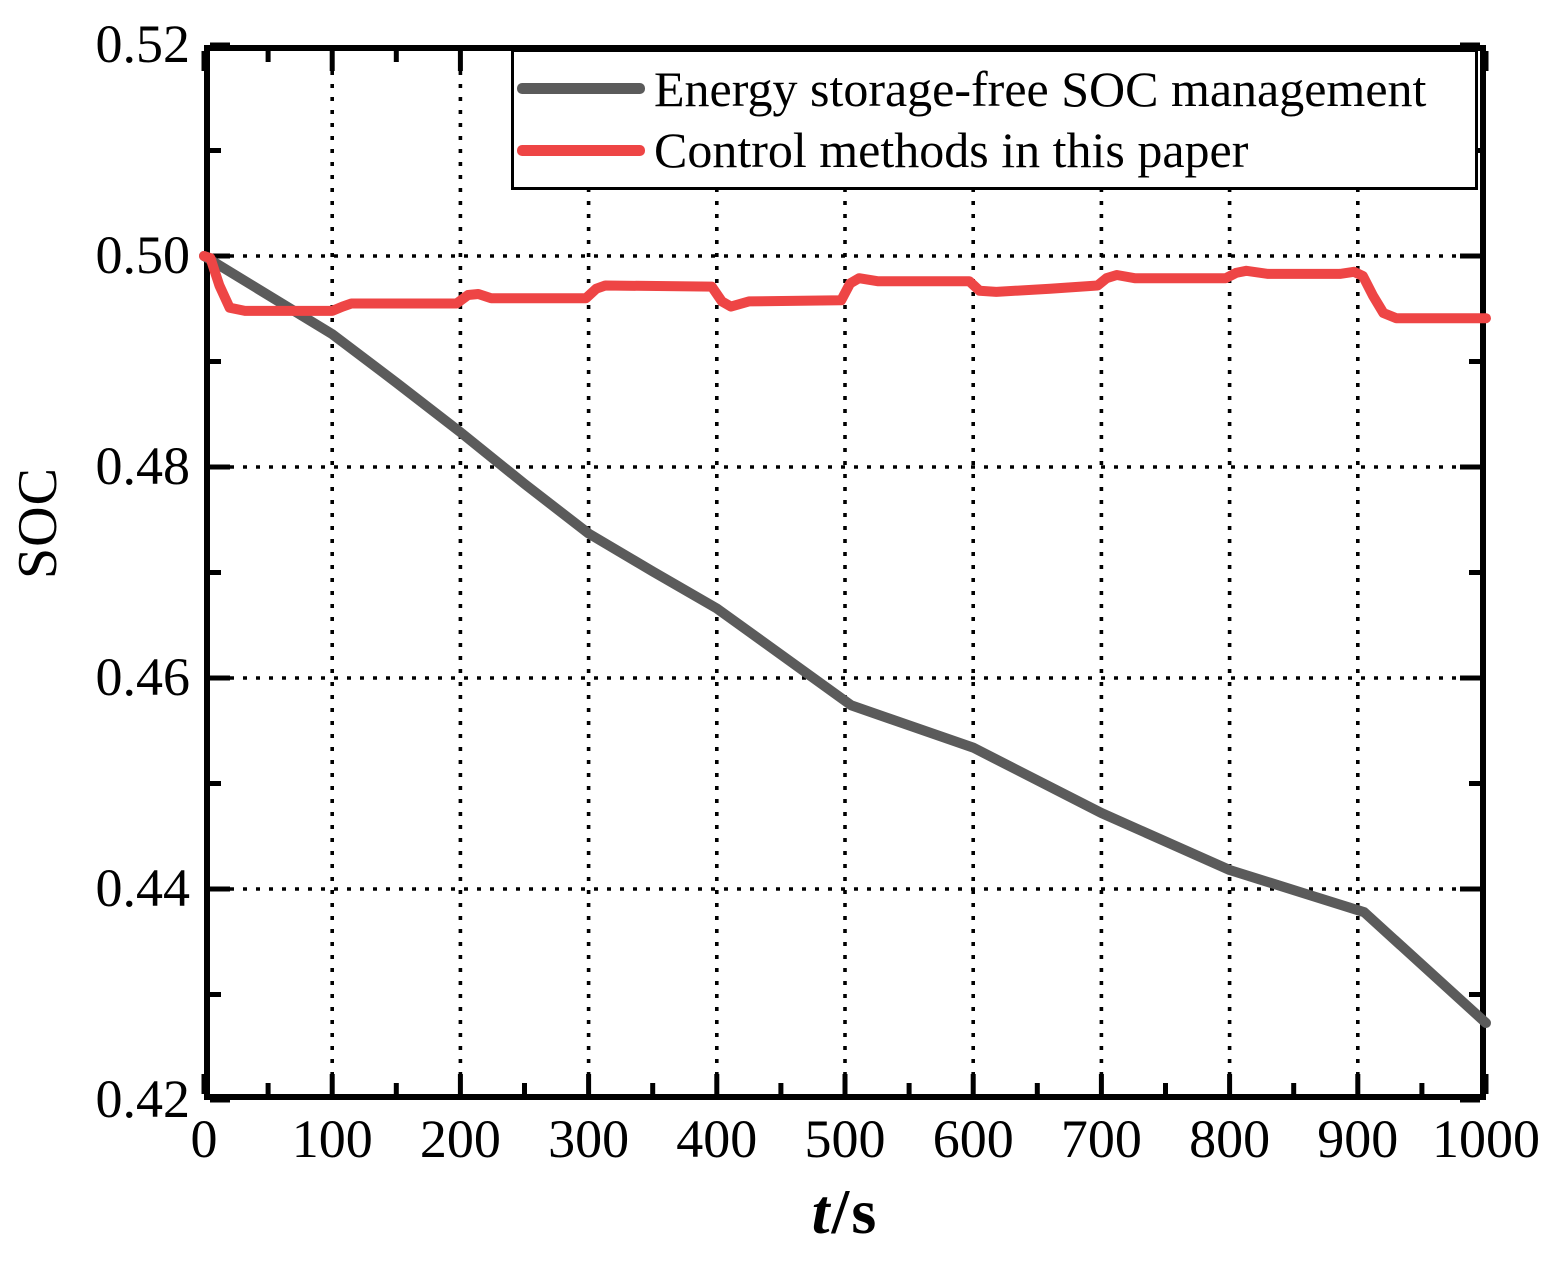  What do you see at coordinates (717, 1139) in the screenshot?
I see `x-tick-label: 400` at bounding box center [717, 1139].